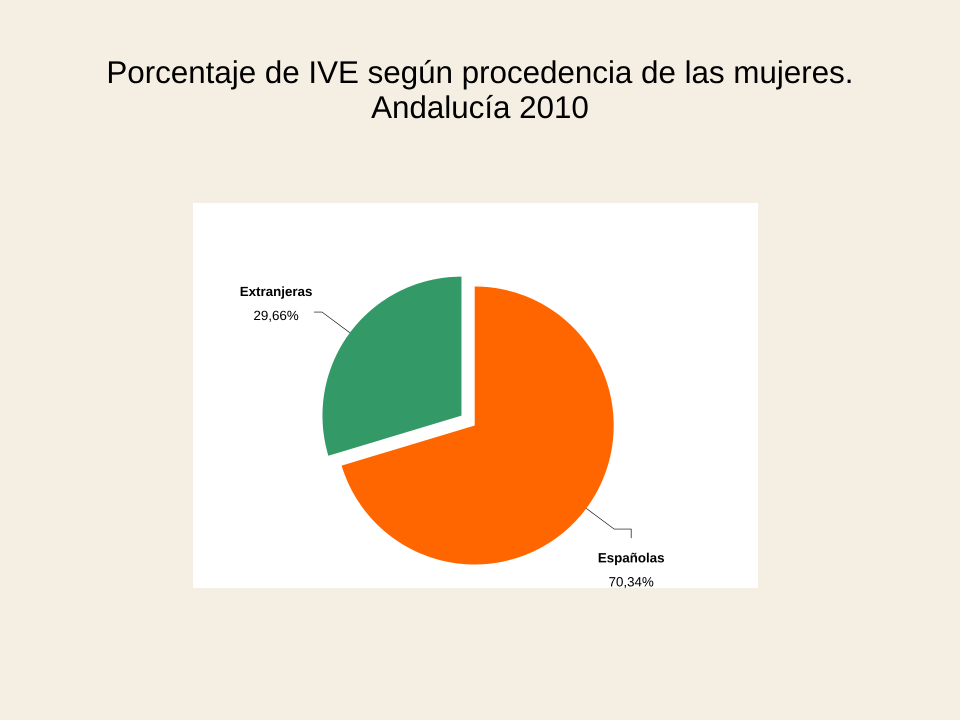 The width and height of the screenshot is (960, 720). What do you see at coordinates (479, 75) in the screenshot?
I see `chart-title: Porcentaje de IVE según procedencia de las mujeres.` at bounding box center [479, 75].